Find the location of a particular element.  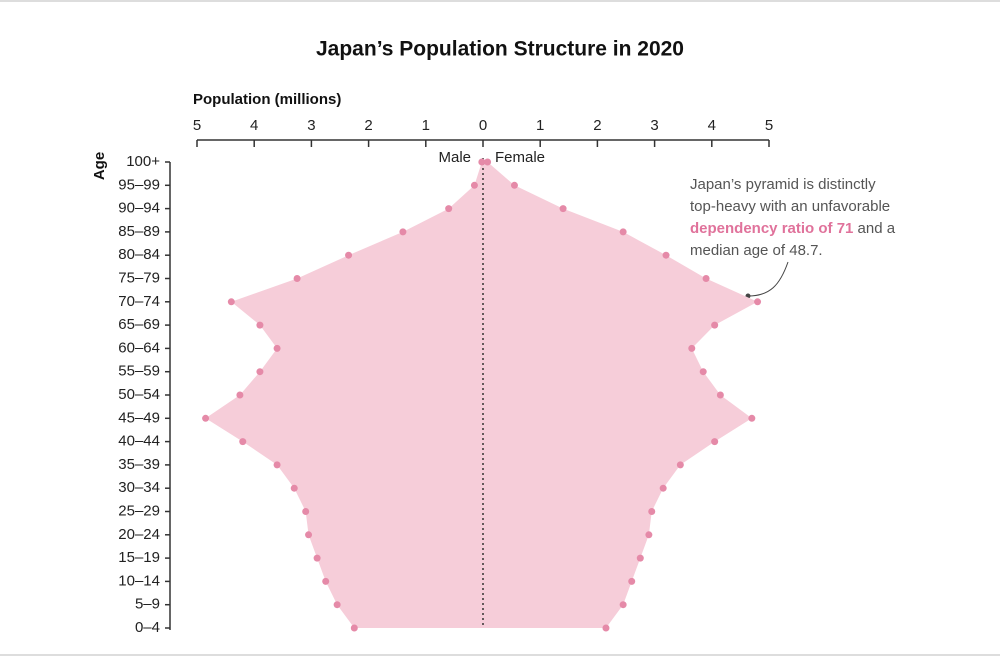

legend-label: Female is located at coordinates (520, 157).